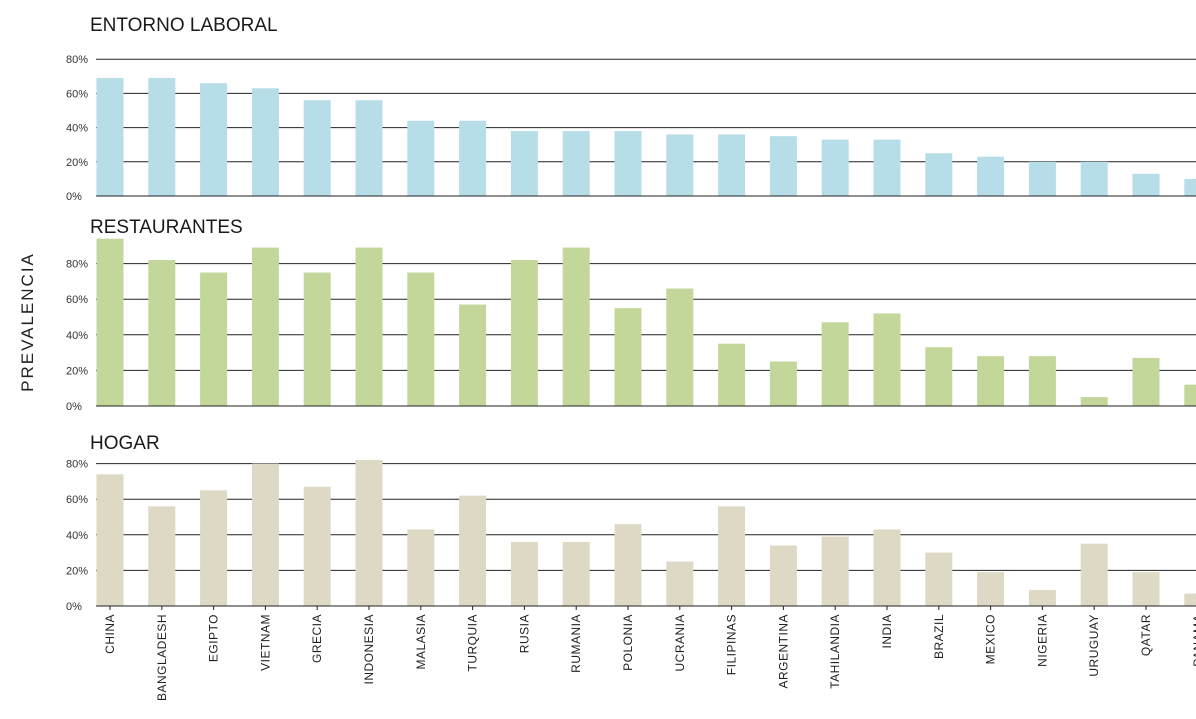 The image size is (1196, 719). Describe the element at coordinates (421, 642) in the screenshot. I see `x-tick-label: MALASIA` at that location.